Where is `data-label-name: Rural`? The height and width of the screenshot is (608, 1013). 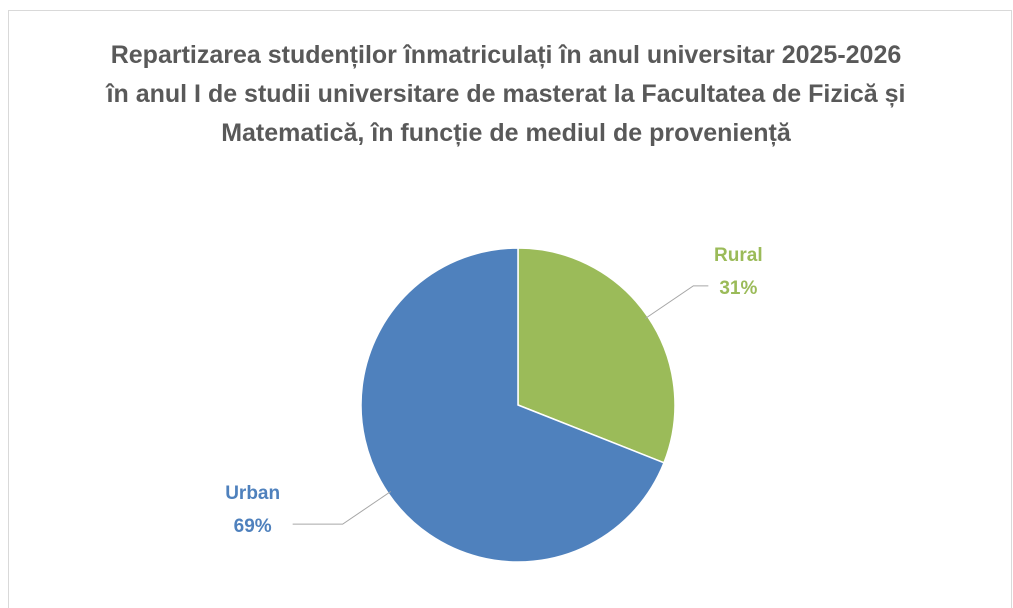 data-label-name: Rural is located at coordinates (738, 255).